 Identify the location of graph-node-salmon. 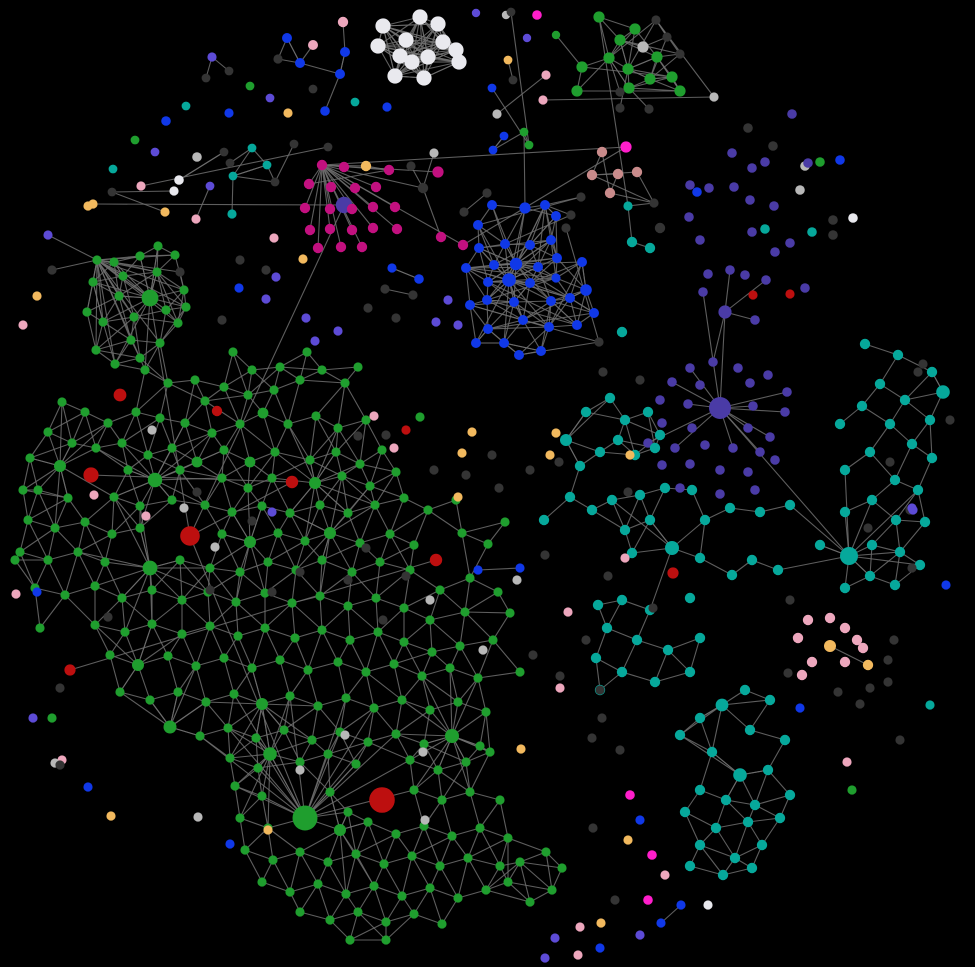
(602, 152).